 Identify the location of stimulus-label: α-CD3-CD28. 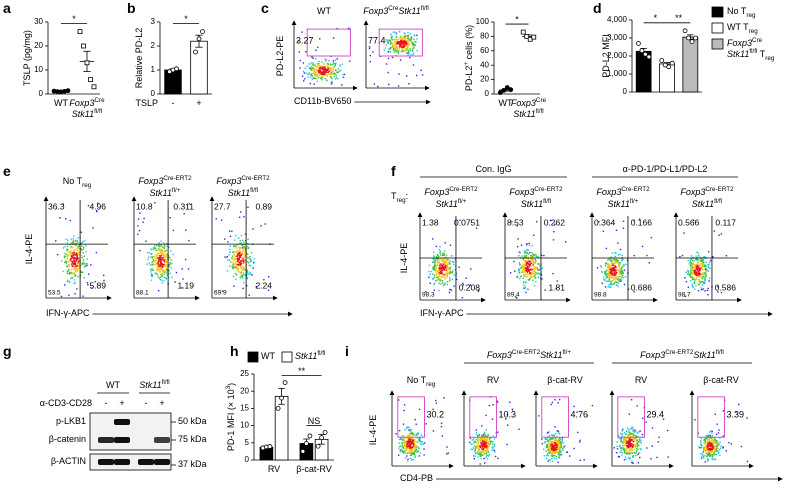
(66, 403).